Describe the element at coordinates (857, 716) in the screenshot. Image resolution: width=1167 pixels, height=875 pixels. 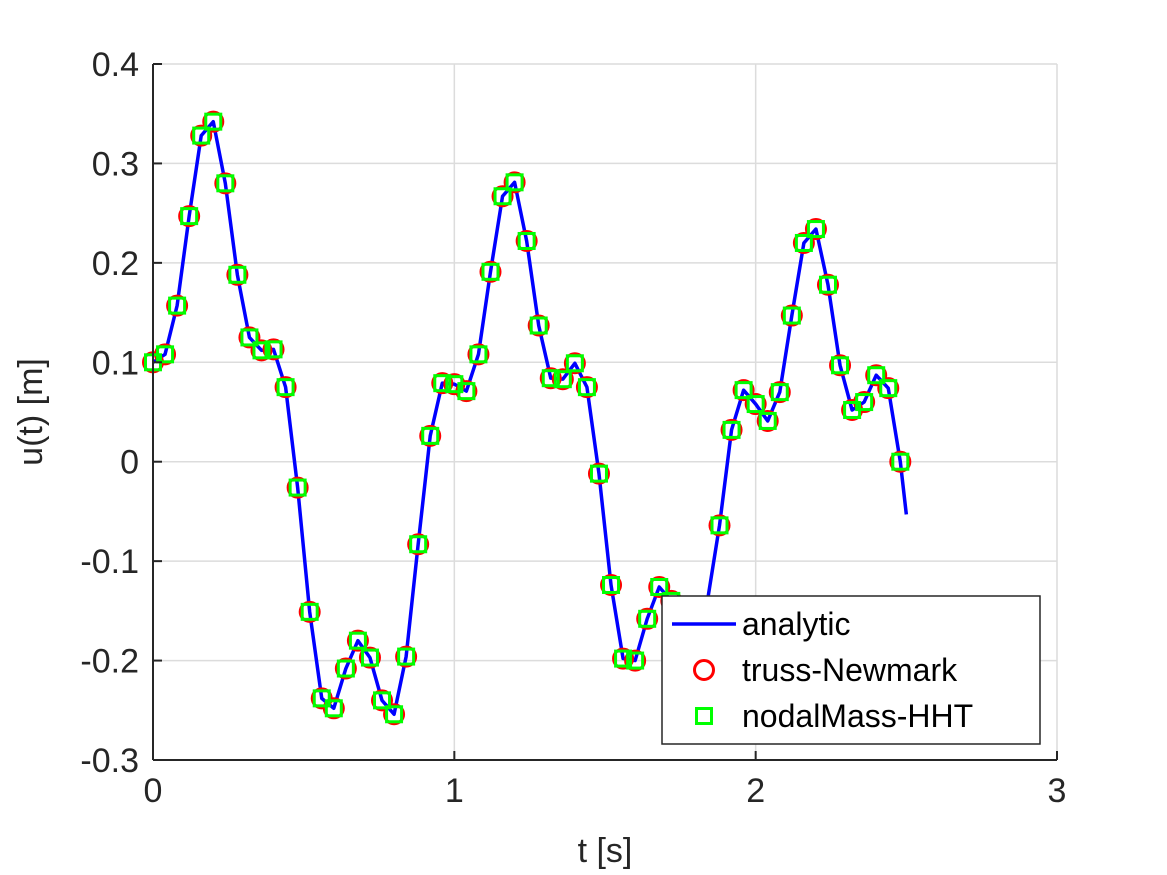
I see `legend-label-2: nodalMass-HHT` at that location.